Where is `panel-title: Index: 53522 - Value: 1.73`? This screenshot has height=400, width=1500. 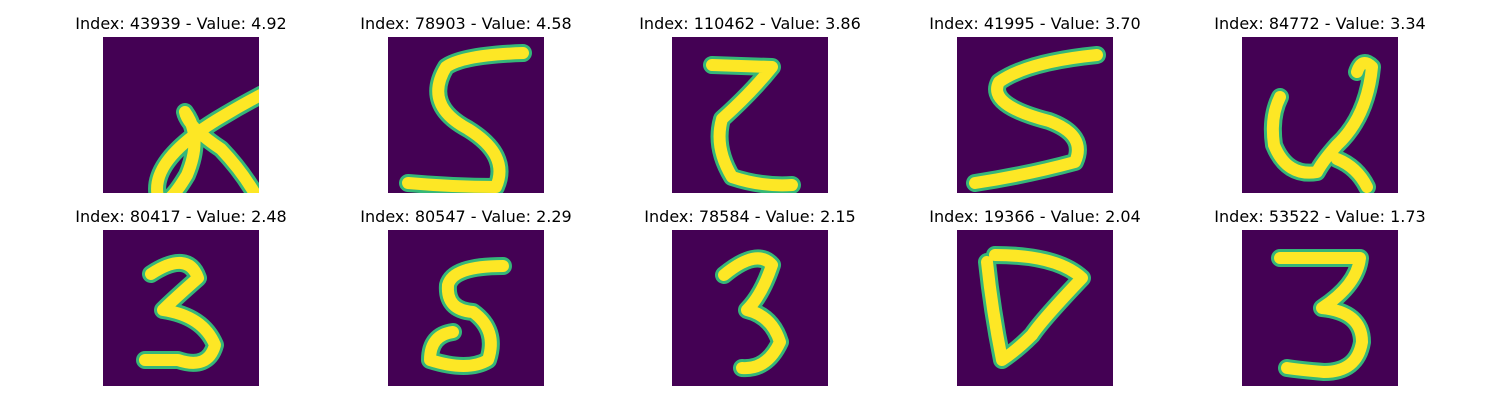 panel-title: Index: 53522 - Value: 1.73 is located at coordinates (1320, 216).